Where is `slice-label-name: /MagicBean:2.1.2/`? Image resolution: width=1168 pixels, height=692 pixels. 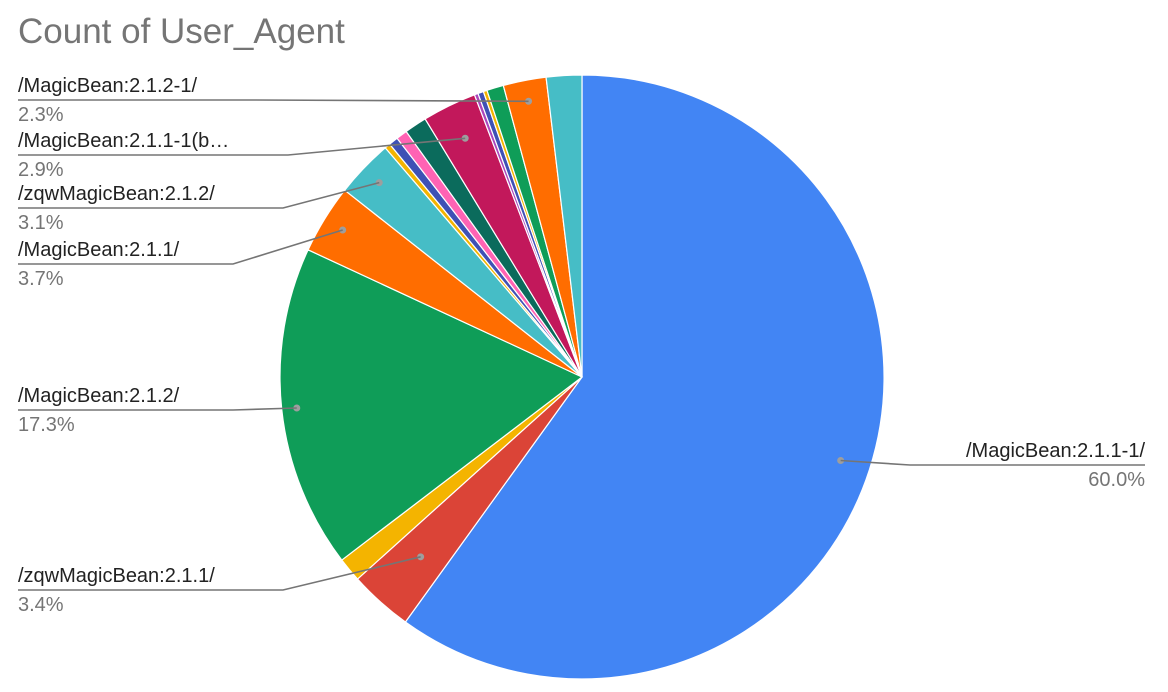
slice-label-name: /MagicBean:2.1.2/ is located at coordinates (99, 396).